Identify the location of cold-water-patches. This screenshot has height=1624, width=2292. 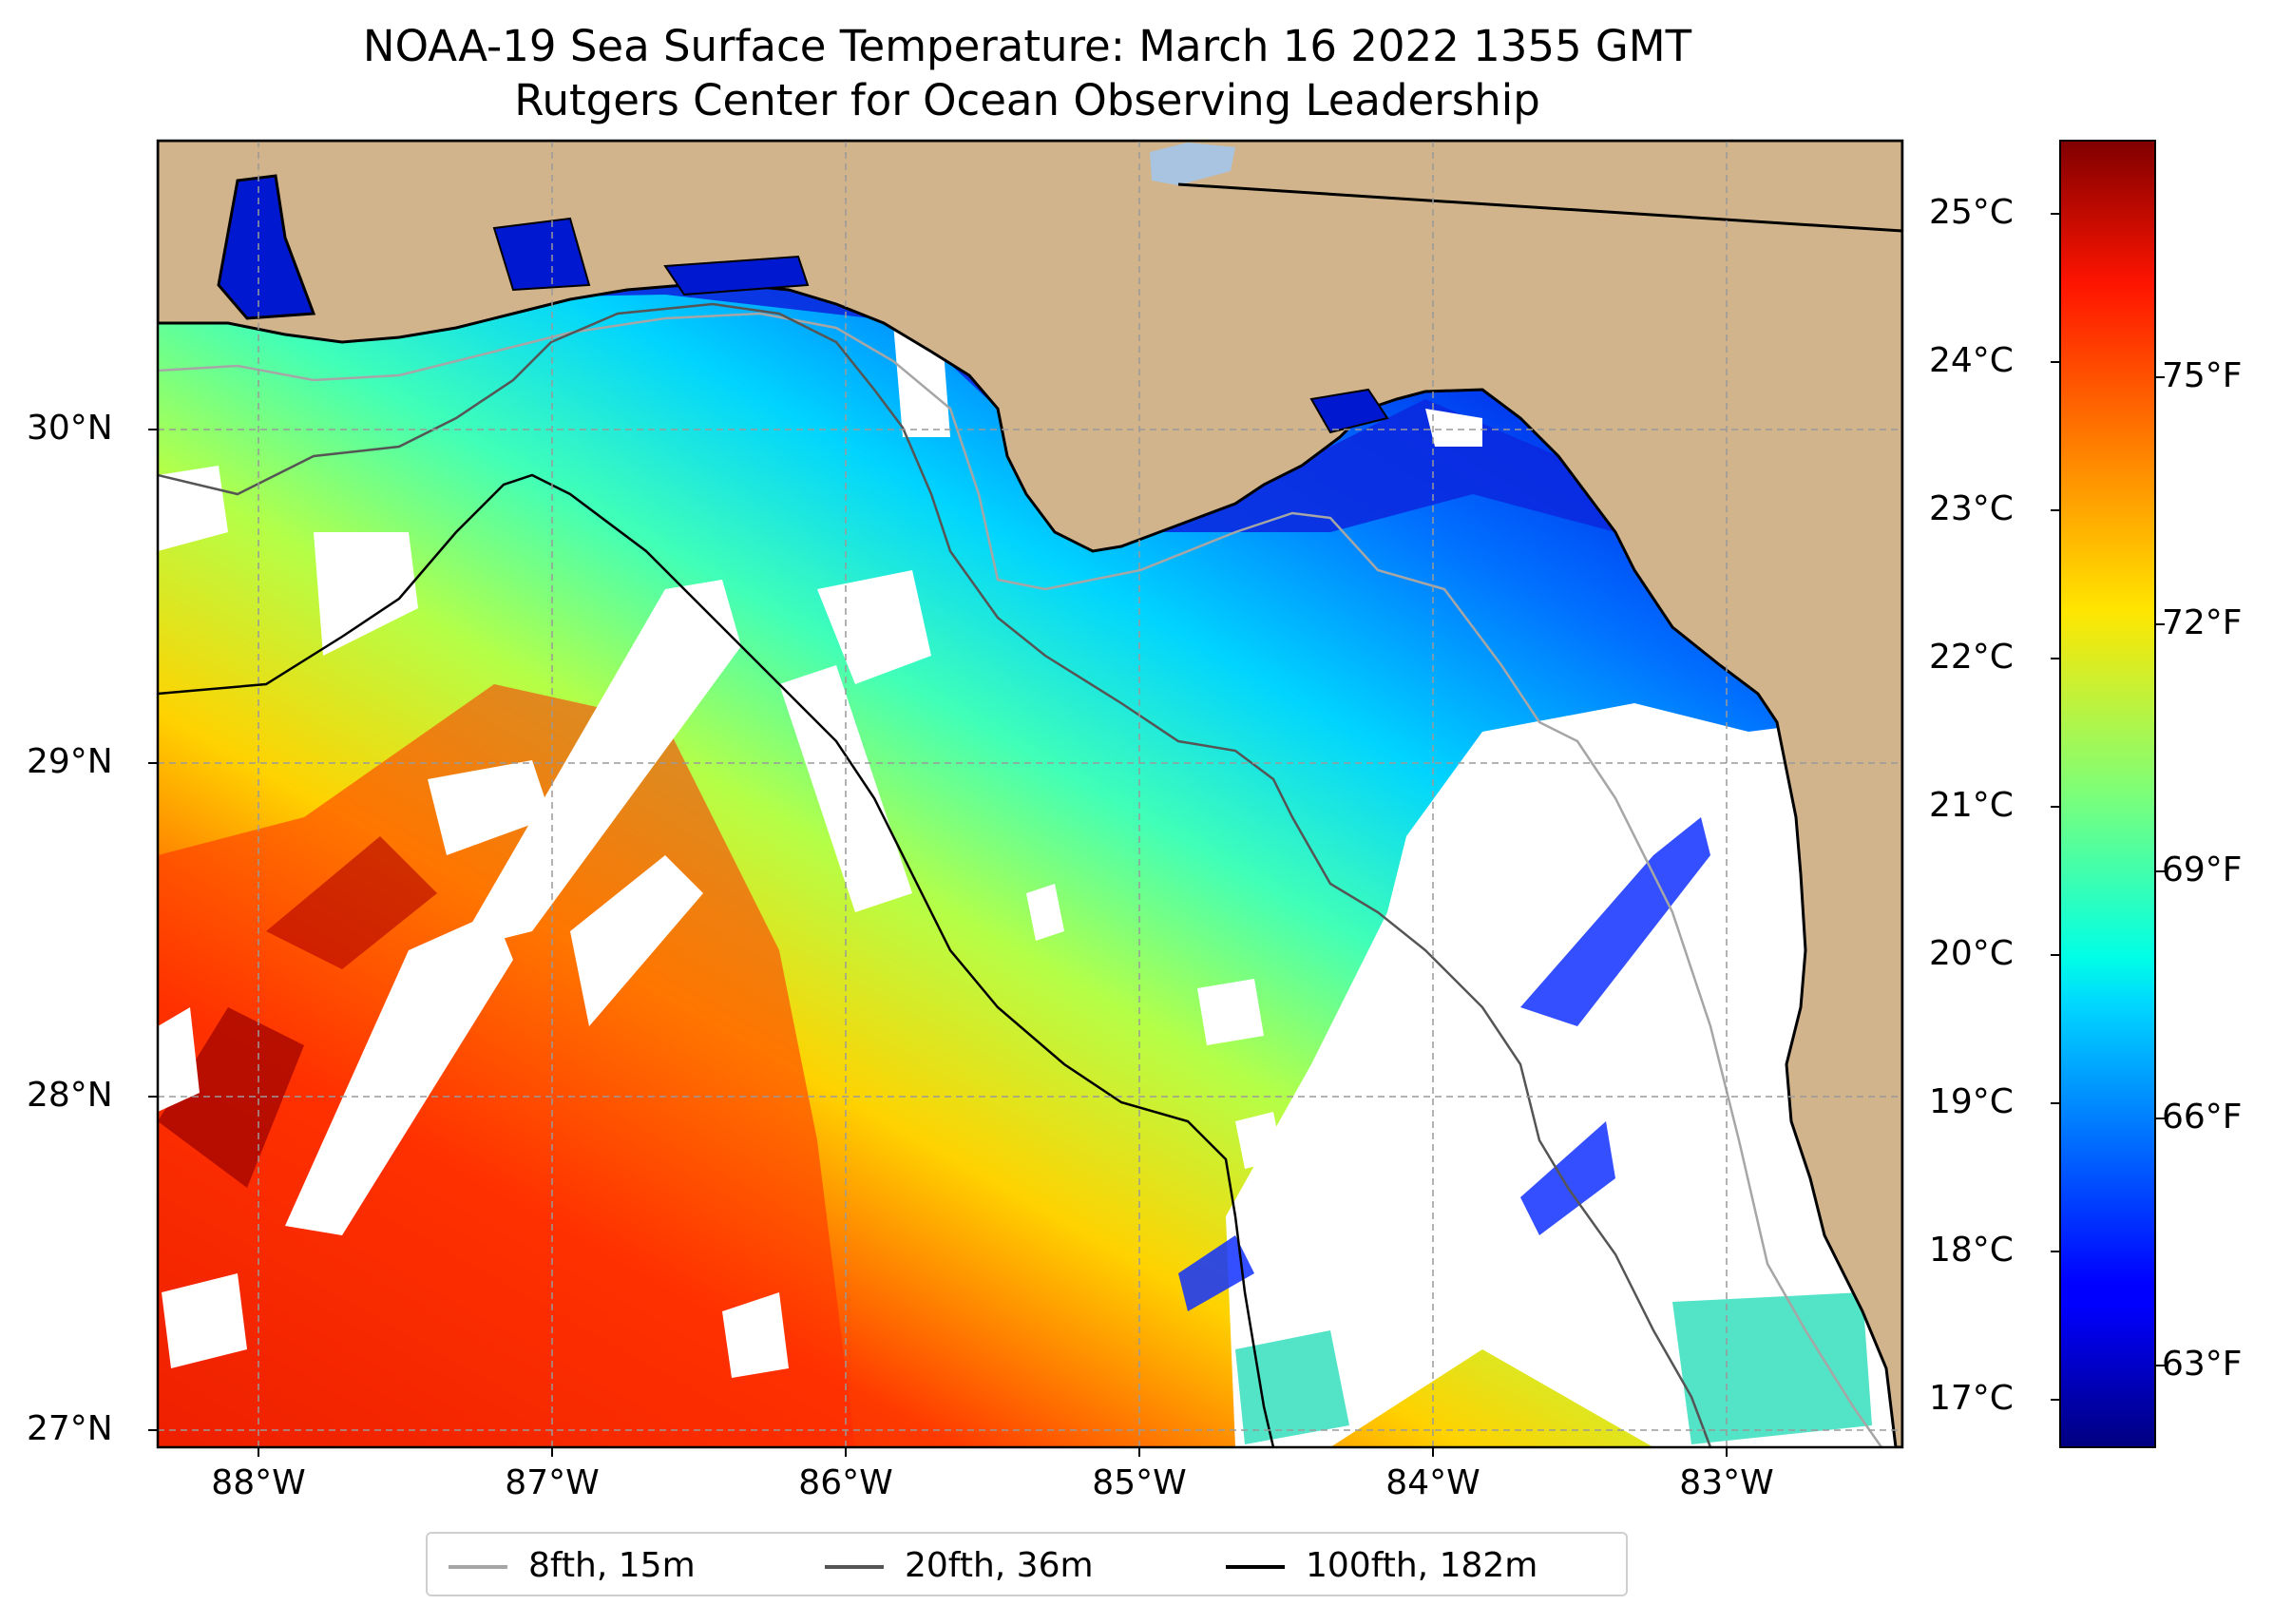
(1444, 1064).